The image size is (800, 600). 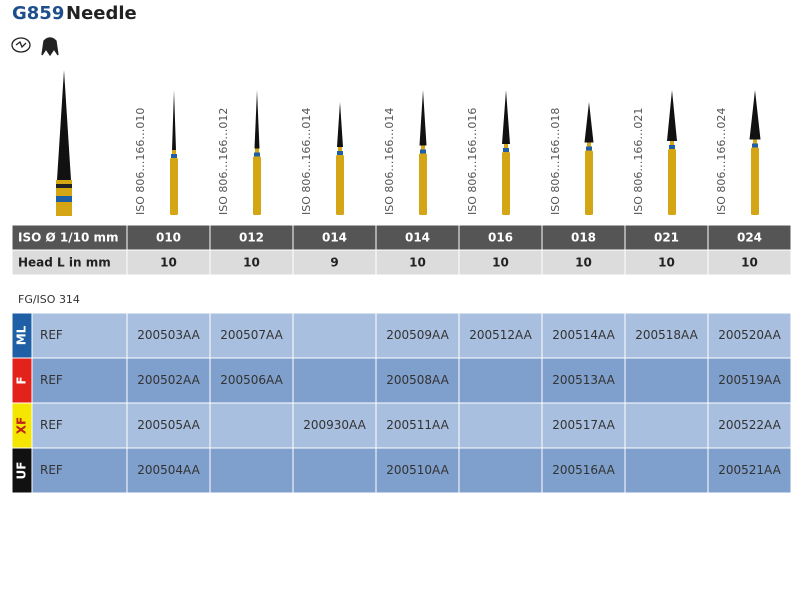 I want to click on grit-label: F, so click(x=22, y=380).